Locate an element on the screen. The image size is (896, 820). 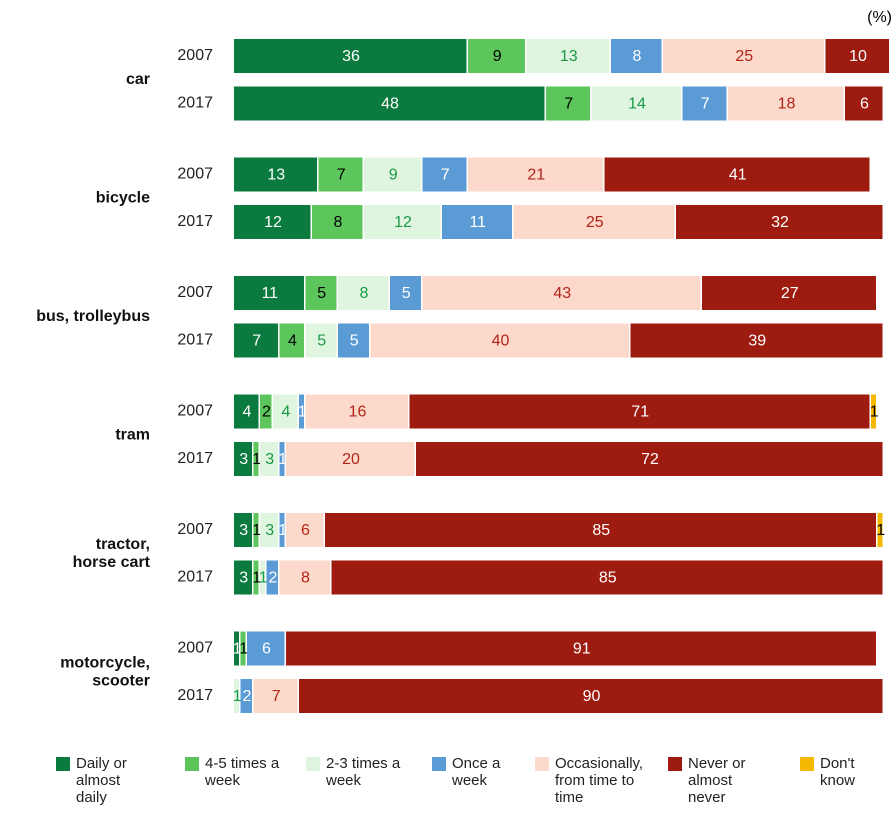
legend-label: Once a week is located at coordinates (476, 772).